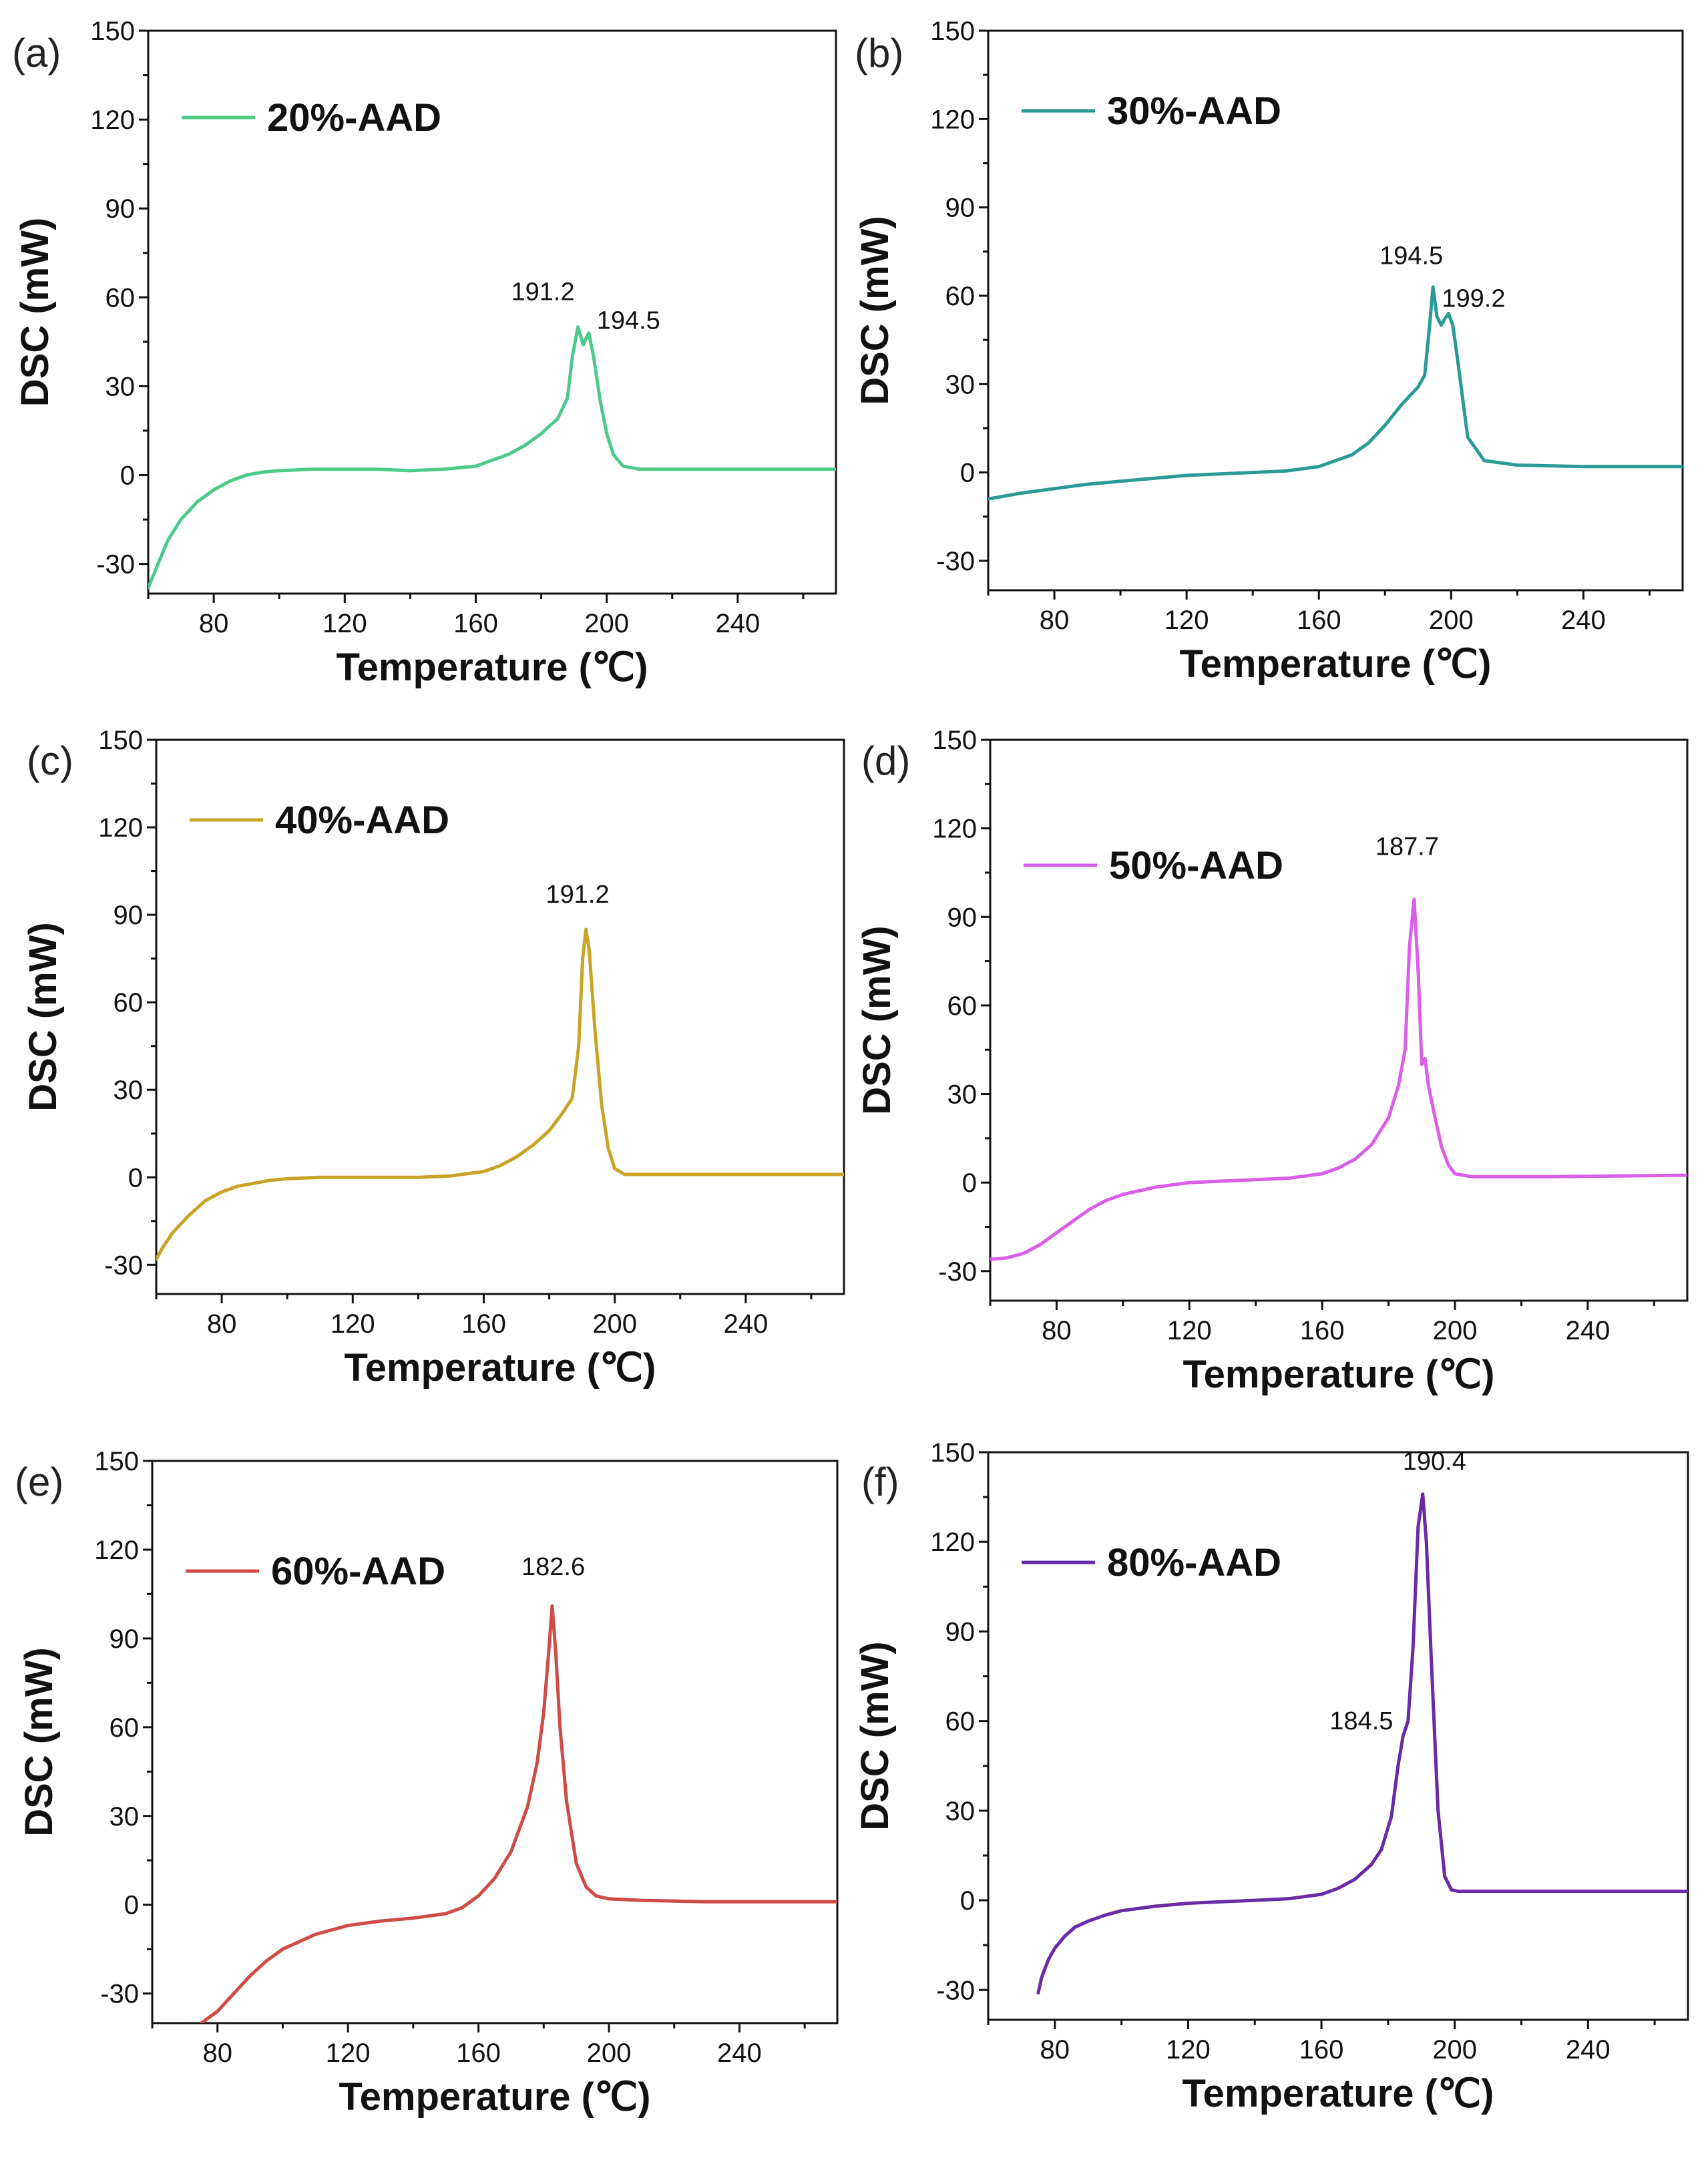 Image resolution: width=1708 pixels, height=2162 pixels. What do you see at coordinates (362, 820) in the screenshot?
I see `legend-label: 40%-AAD` at bounding box center [362, 820].